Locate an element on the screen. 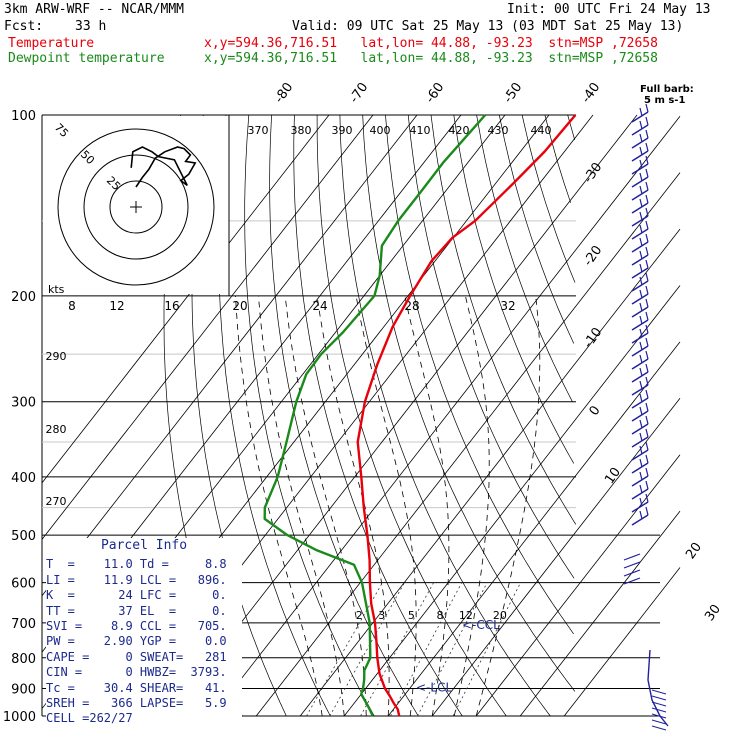 This screenshot has height=740, width=740. theta-label: 370 is located at coordinates (258, 130).